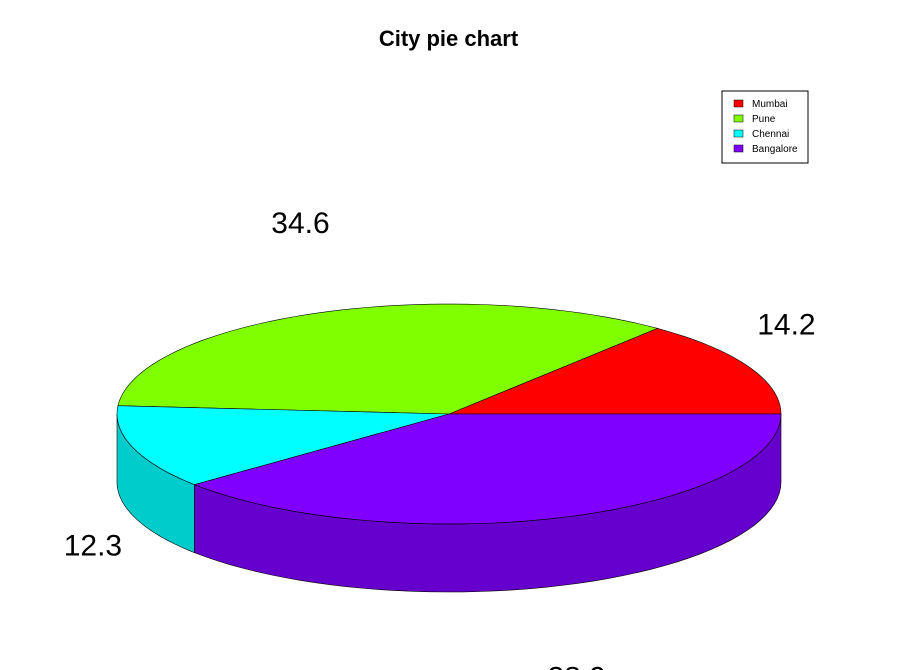 The width and height of the screenshot is (897, 670). Describe the element at coordinates (770, 104) in the screenshot. I see `legend-label-mumbai: Mumbai` at that location.